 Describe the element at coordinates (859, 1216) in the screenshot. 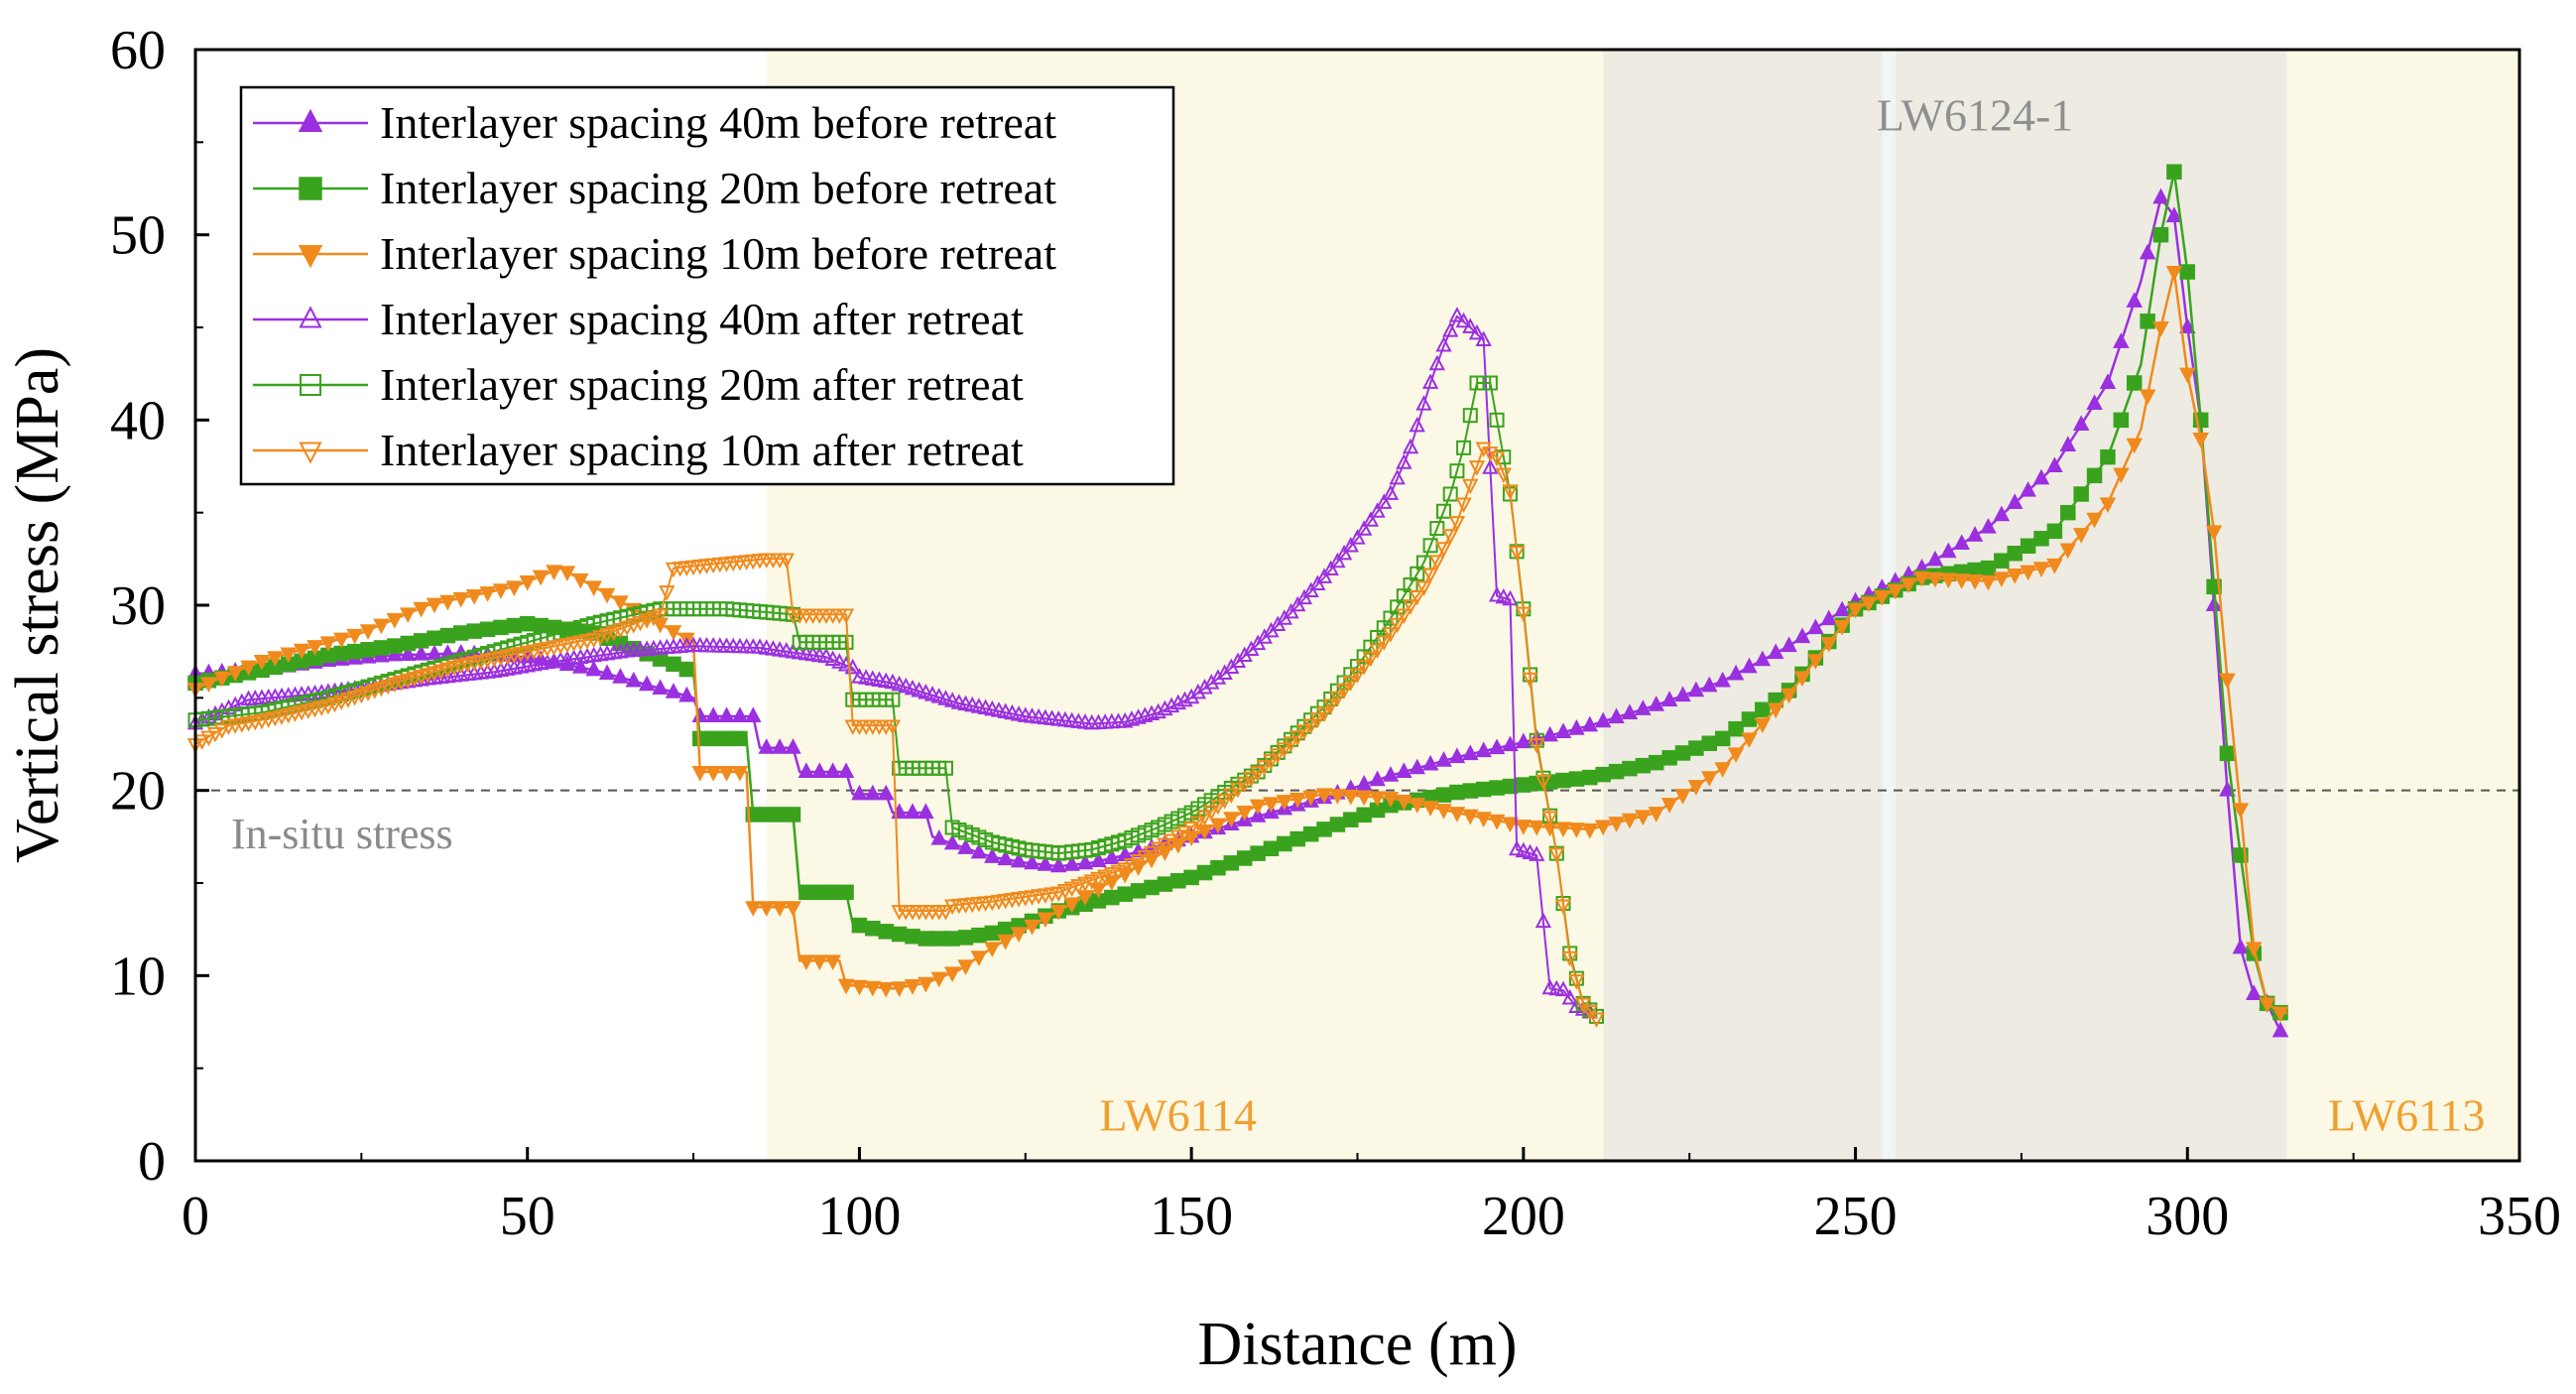

I see `x-tick-label: 100` at that location.